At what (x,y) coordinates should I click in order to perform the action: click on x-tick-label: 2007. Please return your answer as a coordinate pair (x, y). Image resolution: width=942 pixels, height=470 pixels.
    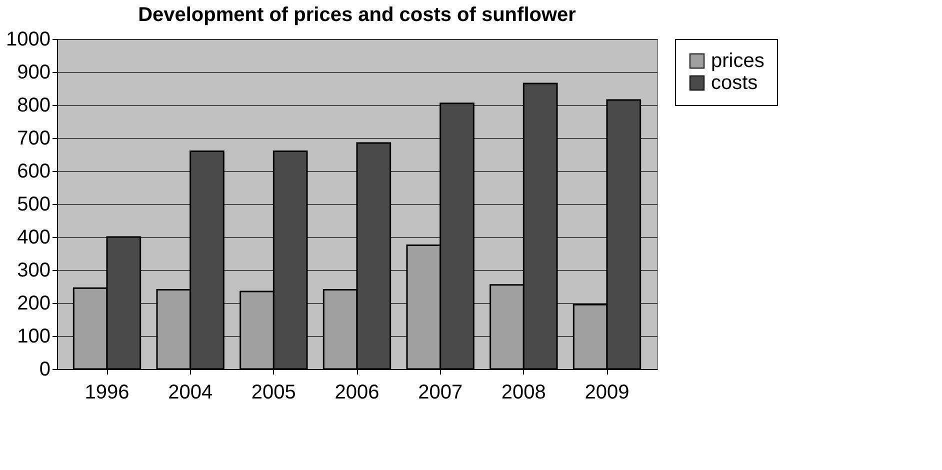
    Looking at the image, I should click on (440, 393).